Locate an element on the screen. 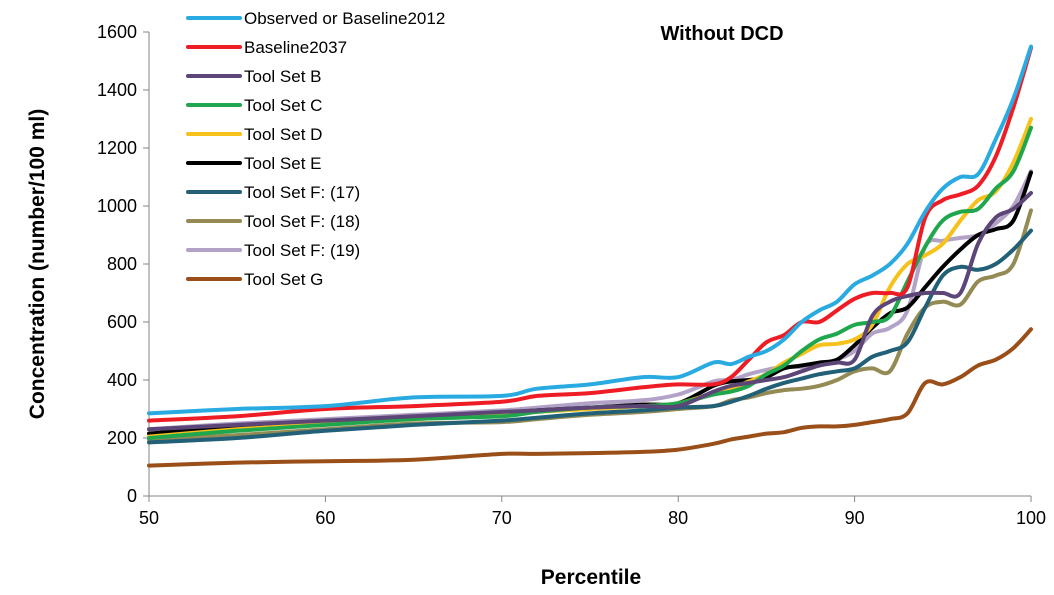 This screenshot has width=1054, height=595. legend-label-observed-or-baseline2012: Observed or Baseline2012 is located at coordinates (344, 18).